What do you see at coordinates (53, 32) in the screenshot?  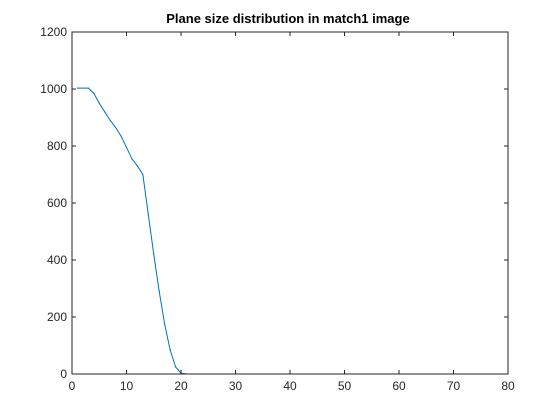 I see `y-tick-label: 1200` at bounding box center [53, 32].